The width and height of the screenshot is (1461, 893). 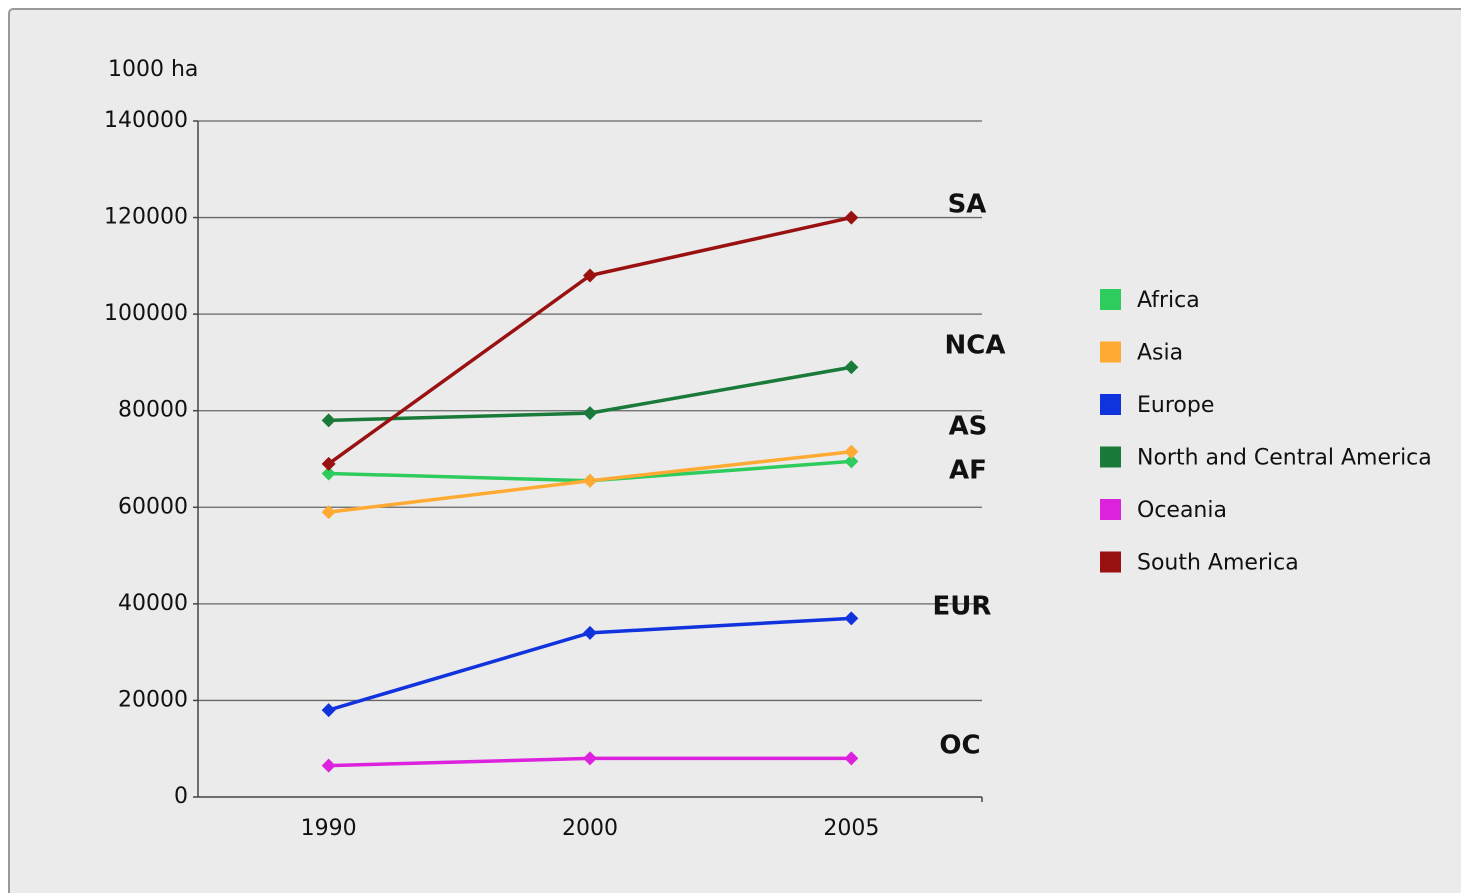 I want to click on legend-label: South America, so click(x=1218, y=563).